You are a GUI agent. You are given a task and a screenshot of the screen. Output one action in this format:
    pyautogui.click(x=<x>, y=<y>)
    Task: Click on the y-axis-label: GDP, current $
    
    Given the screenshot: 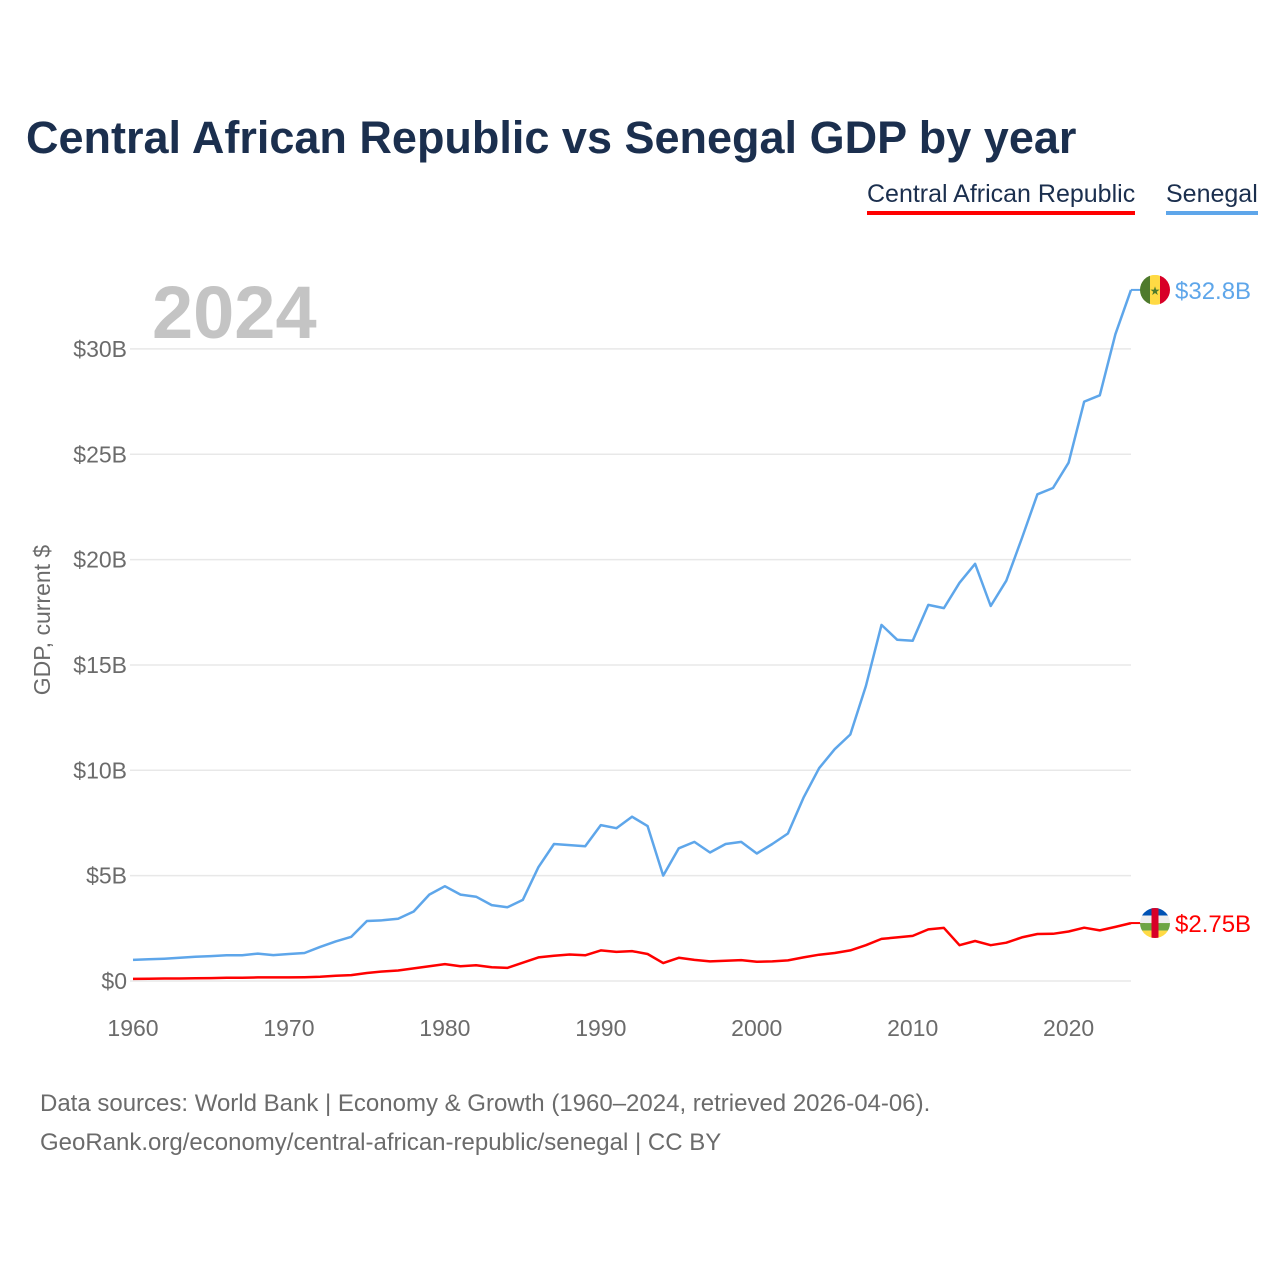 What is the action you would take?
    pyautogui.click(x=42, y=620)
    